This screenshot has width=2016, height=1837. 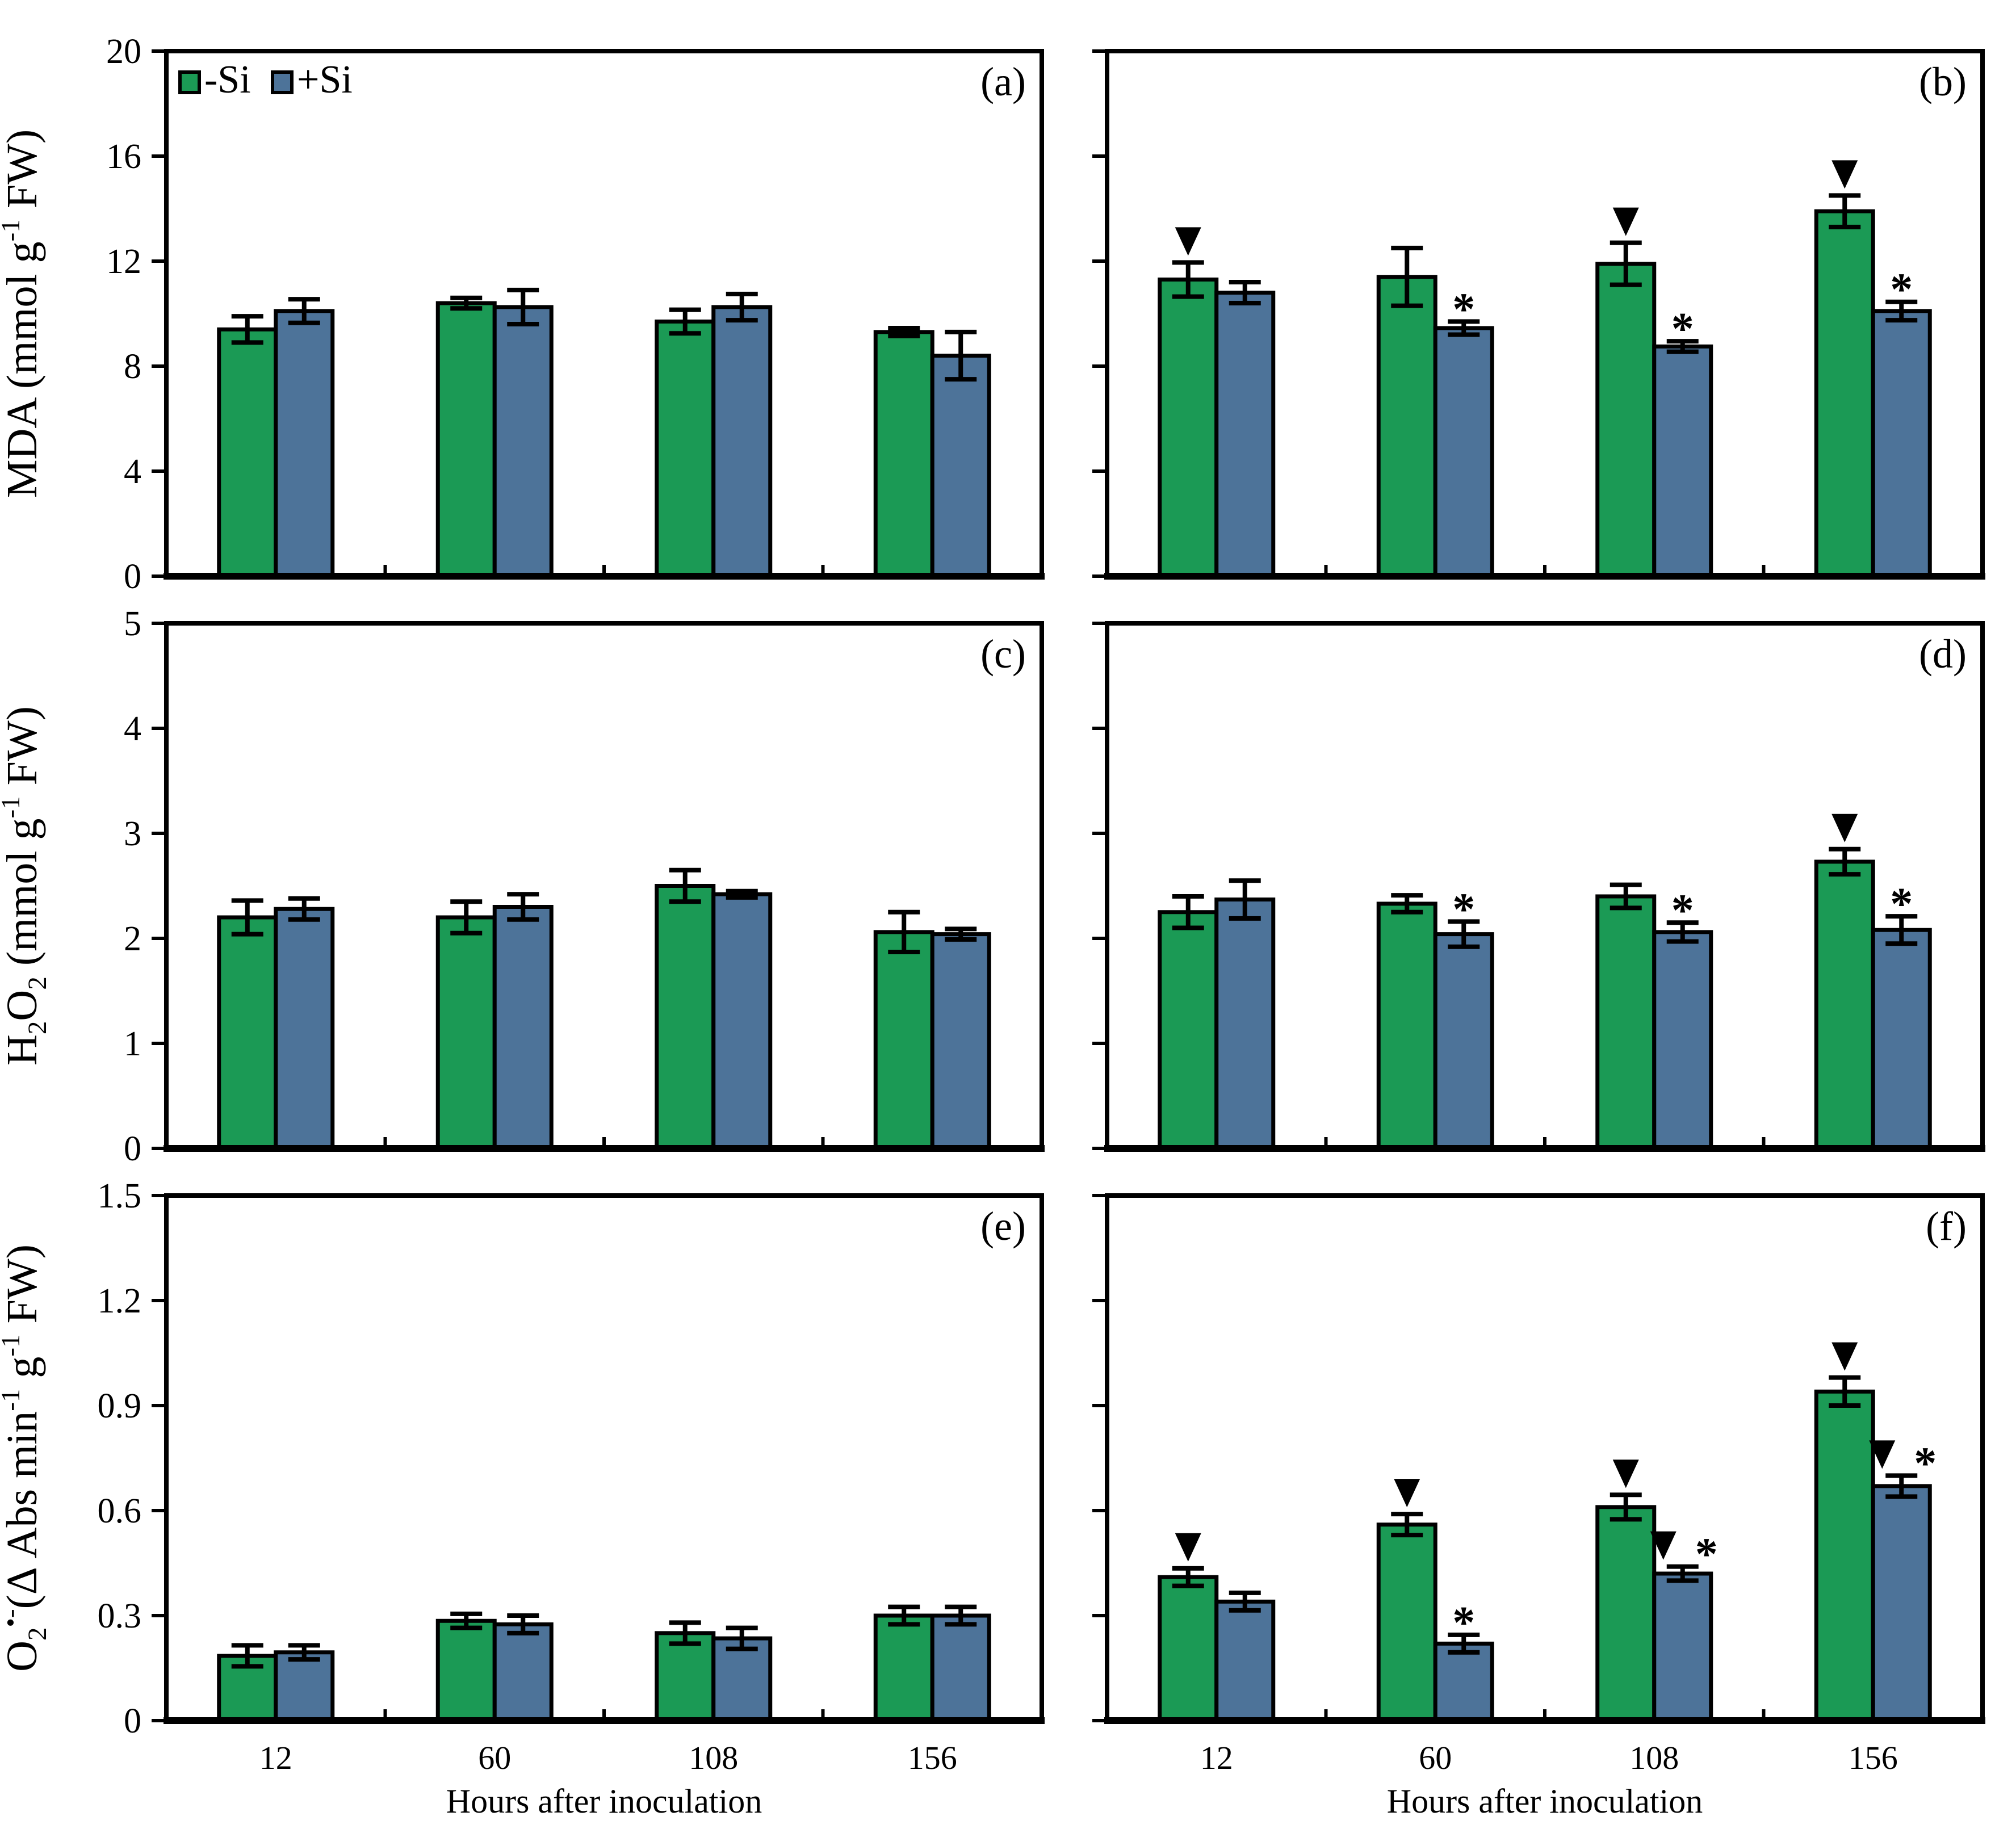 I want to click on legend-swatch-minus-si, so click(x=189, y=82).